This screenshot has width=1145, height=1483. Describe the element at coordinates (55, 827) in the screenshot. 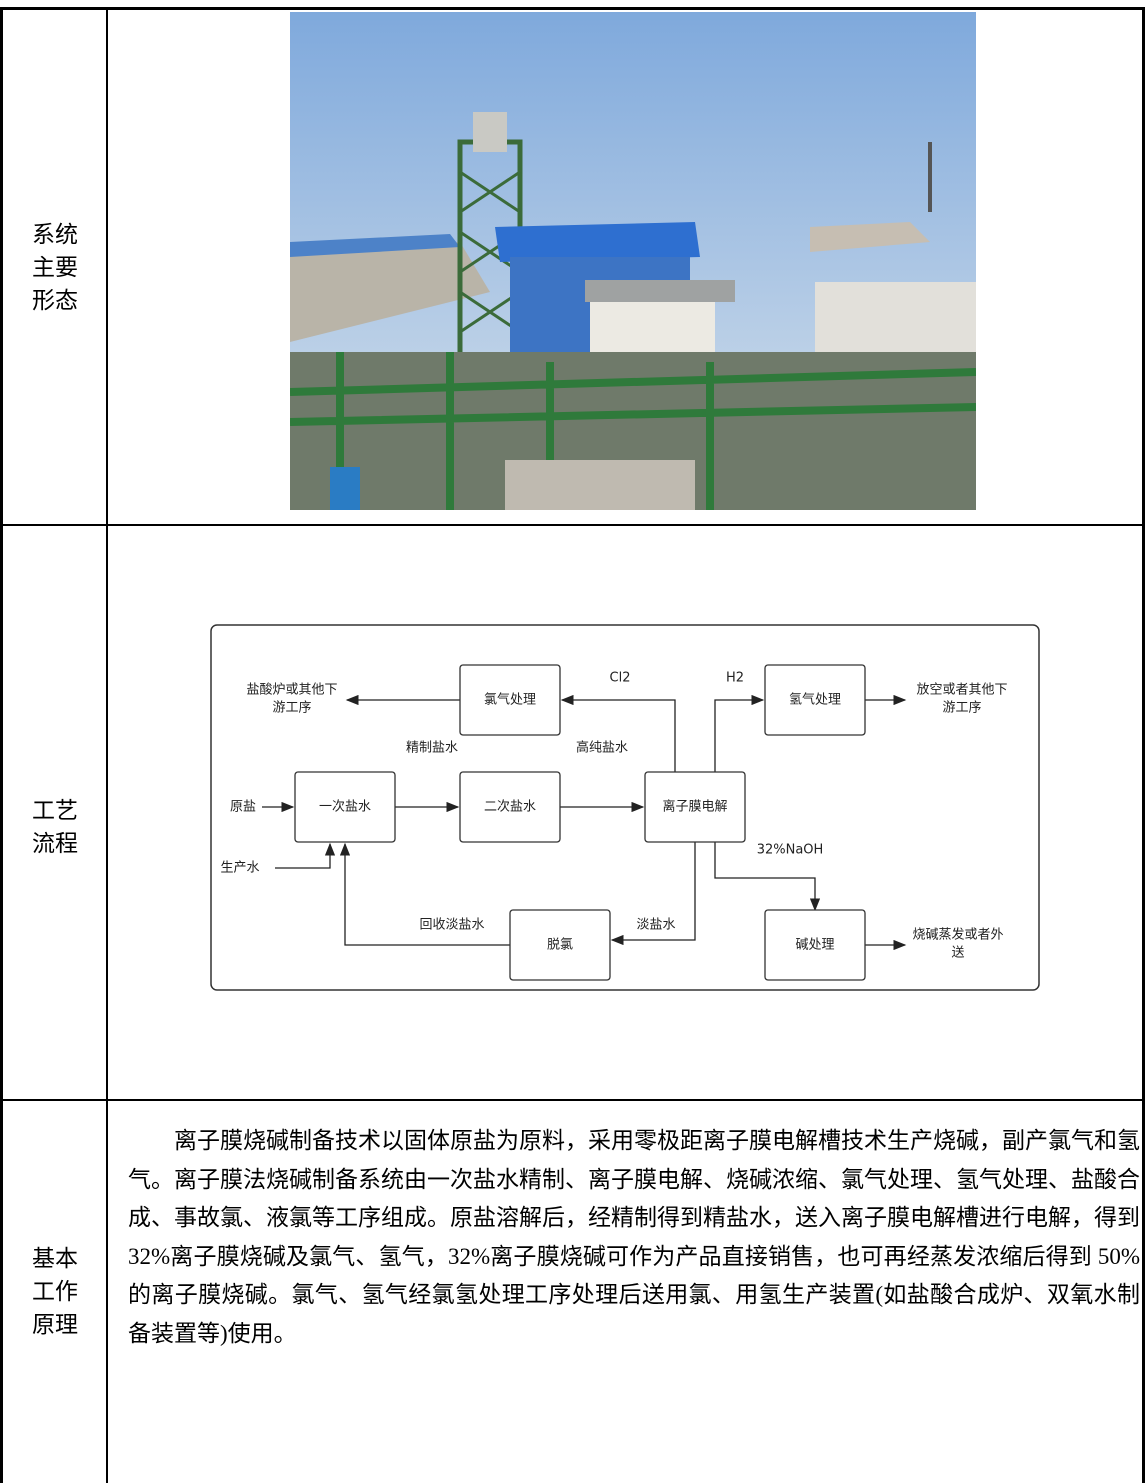

I see `row-label: 工艺 流程` at that location.